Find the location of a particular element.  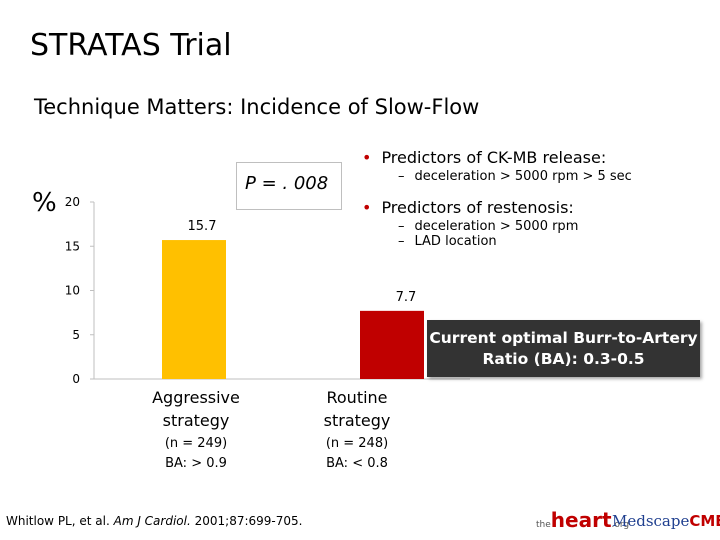

theheart-logo: theheart.org is located at coordinates (582, 520).